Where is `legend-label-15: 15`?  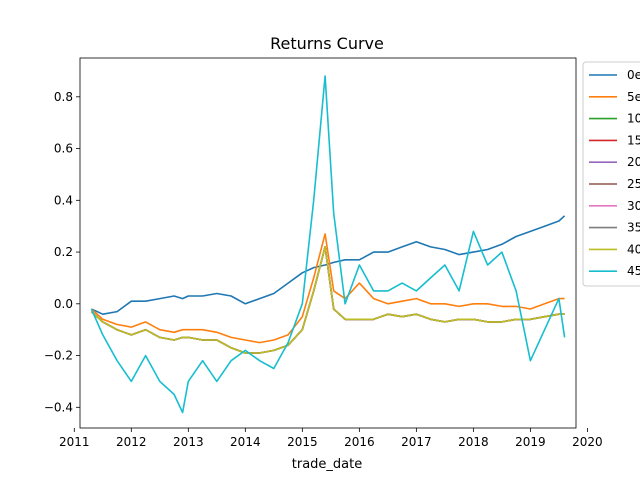 legend-label-15: 15 is located at coordinates (633, 140).